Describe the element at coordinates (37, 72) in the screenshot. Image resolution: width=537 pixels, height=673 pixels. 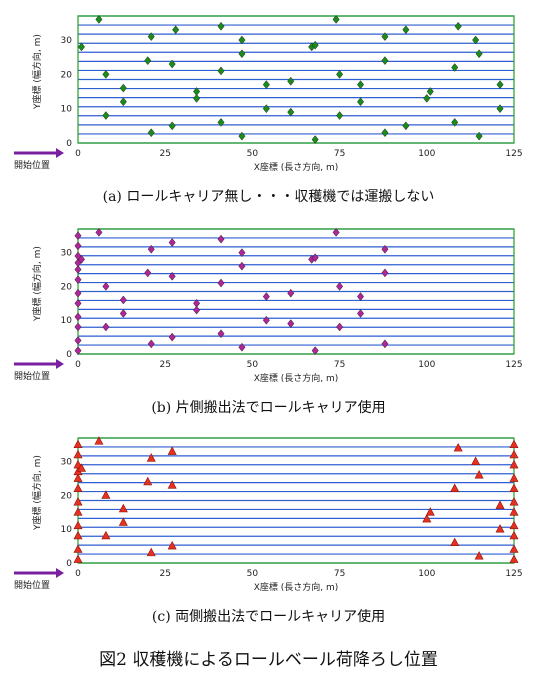
I see `y-axis-label: Y座標 (幅方向, m)` at that location.